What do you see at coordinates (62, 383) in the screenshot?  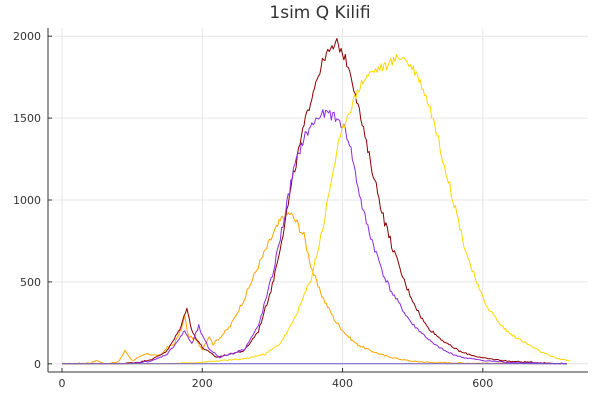 I see `x-tick-label: 0` at bounding box center [62, 383].